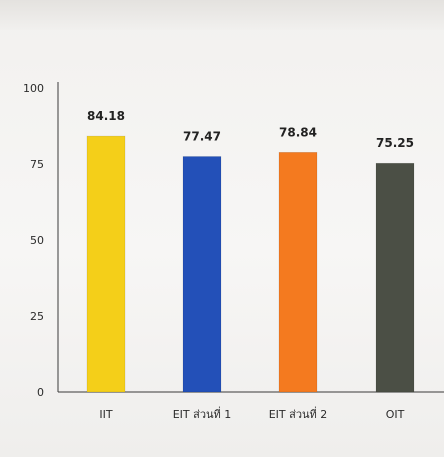  I want to click on y-tick-label: 75, so click(37, 164).